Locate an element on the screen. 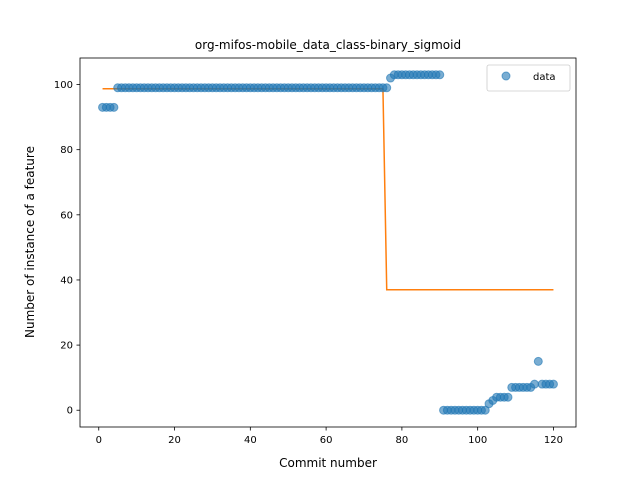 The width and height of the screenshot is (640, 480). y-tick-label: 80 is located at coordinates (66, 150).